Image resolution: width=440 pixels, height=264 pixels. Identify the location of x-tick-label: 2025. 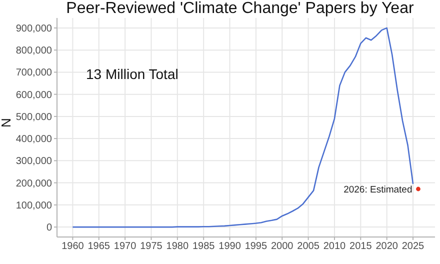
(413, 246).